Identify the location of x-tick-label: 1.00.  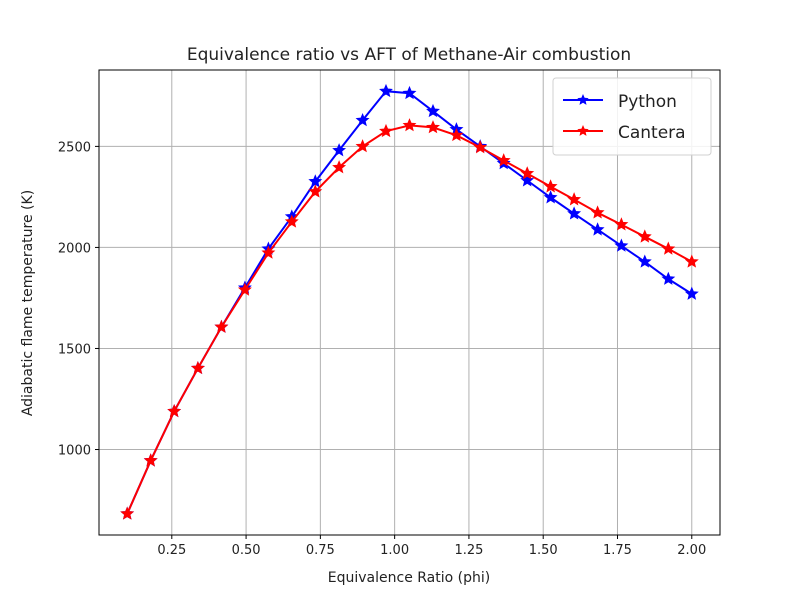
(394, 550).